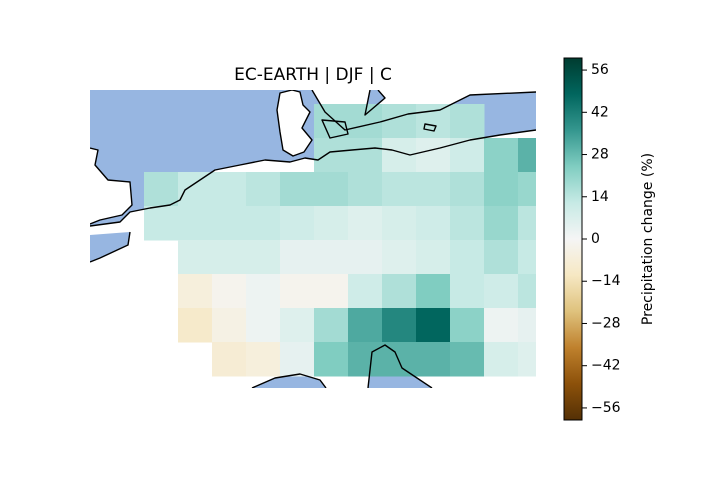 The image size is (720, 480). I want to click on jutland-coastline, so click(294, 123).